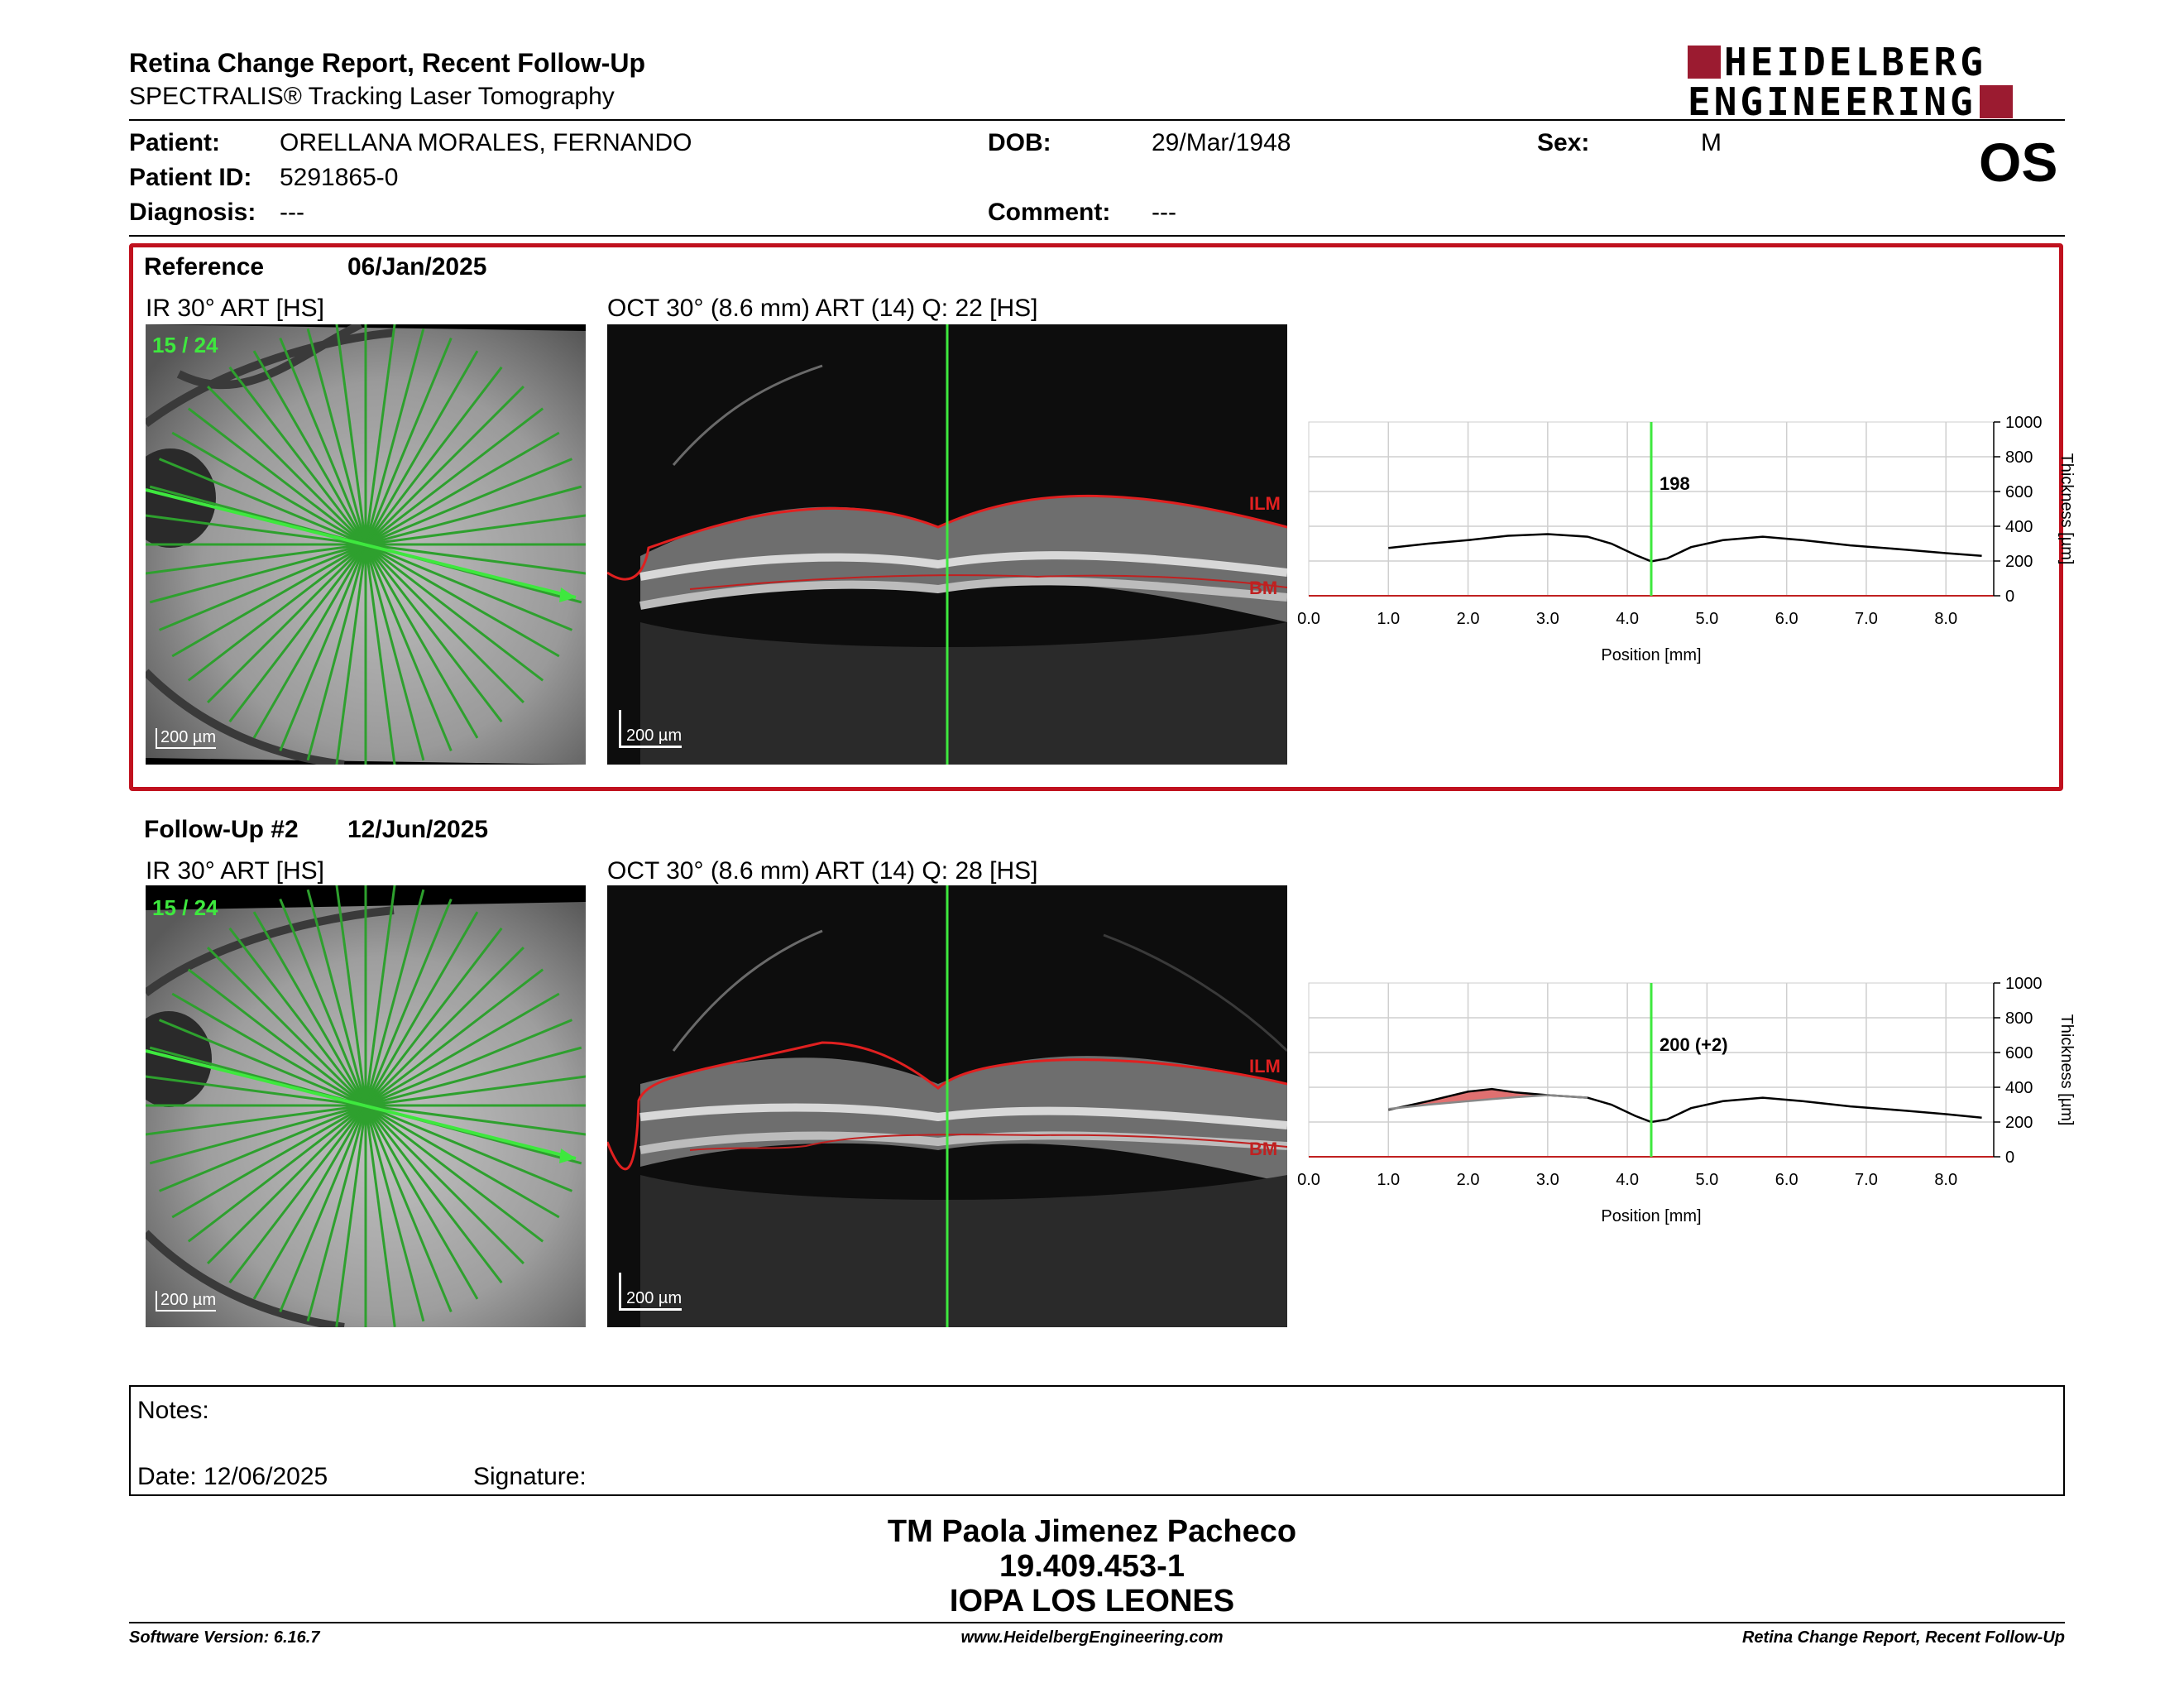 The width and height of the screenshot is (2184, 1688). What do you see at coordinates (1711, 142) in the screenshot?
I see `sex-value: M` at bounding box center [1711, 142].